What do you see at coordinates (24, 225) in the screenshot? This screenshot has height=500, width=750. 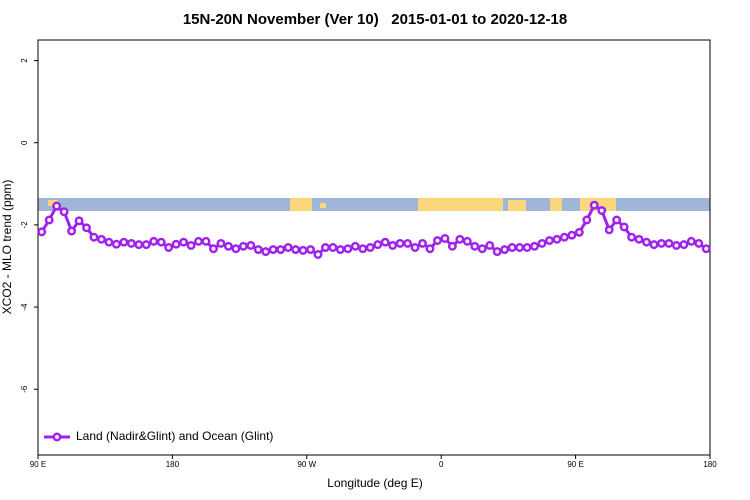 I see `y-tick-label: -2` at bounding box center [24, 225].